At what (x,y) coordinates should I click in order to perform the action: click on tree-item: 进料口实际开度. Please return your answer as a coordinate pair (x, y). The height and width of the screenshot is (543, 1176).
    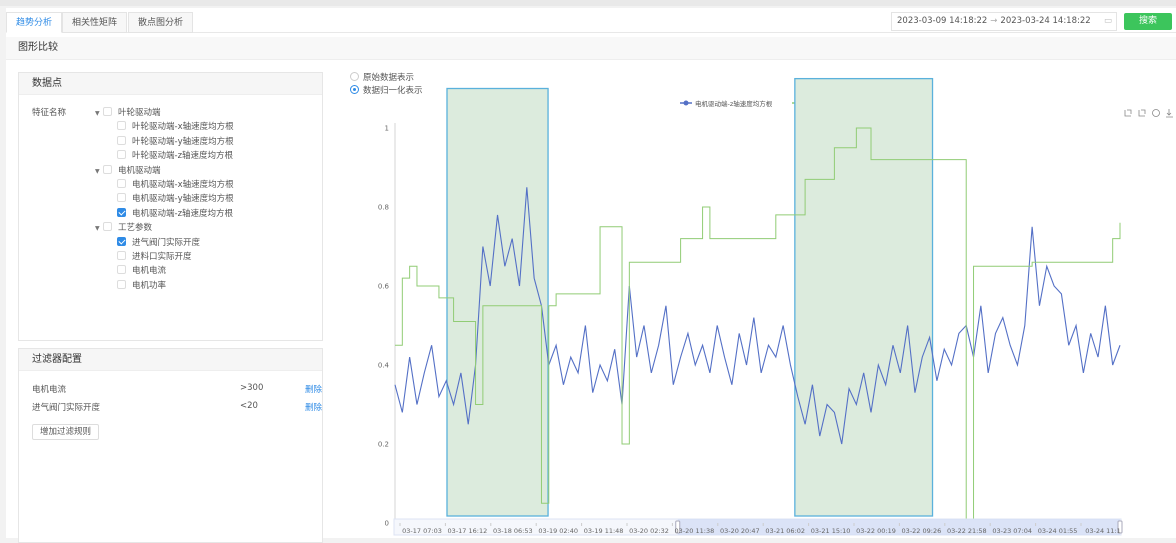
    Looking at the image, I should click on (154, 257).